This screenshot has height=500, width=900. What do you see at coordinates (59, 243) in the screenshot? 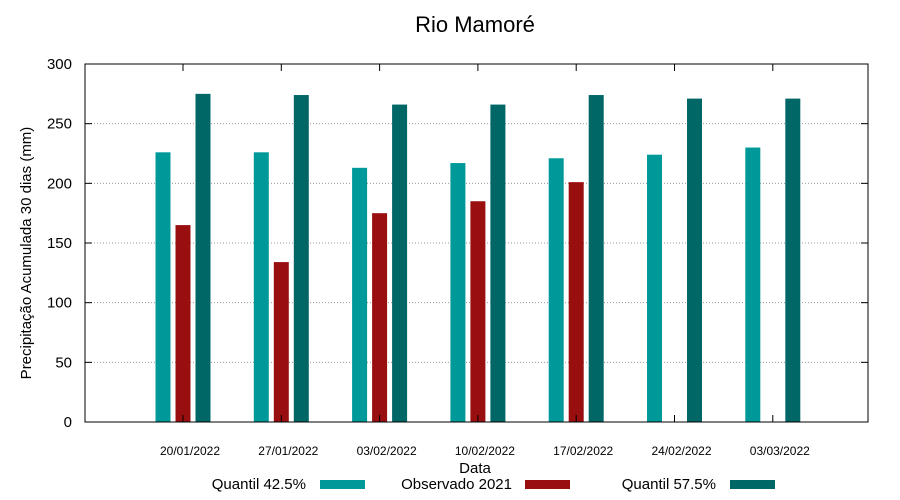
I see `y-tick-label: 150` at bounding box center [59, 243].